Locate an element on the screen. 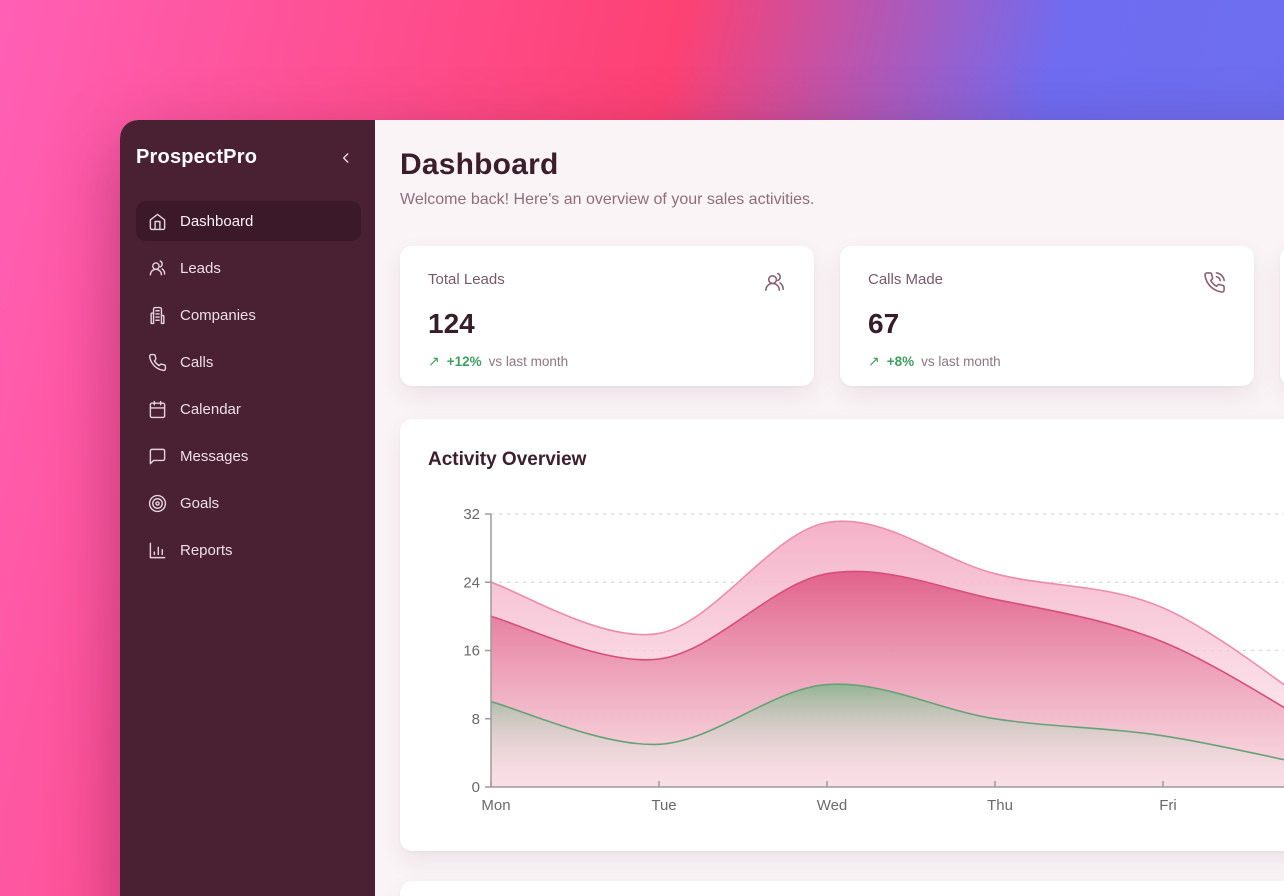  target-icon is located at coordinates (157, 503).